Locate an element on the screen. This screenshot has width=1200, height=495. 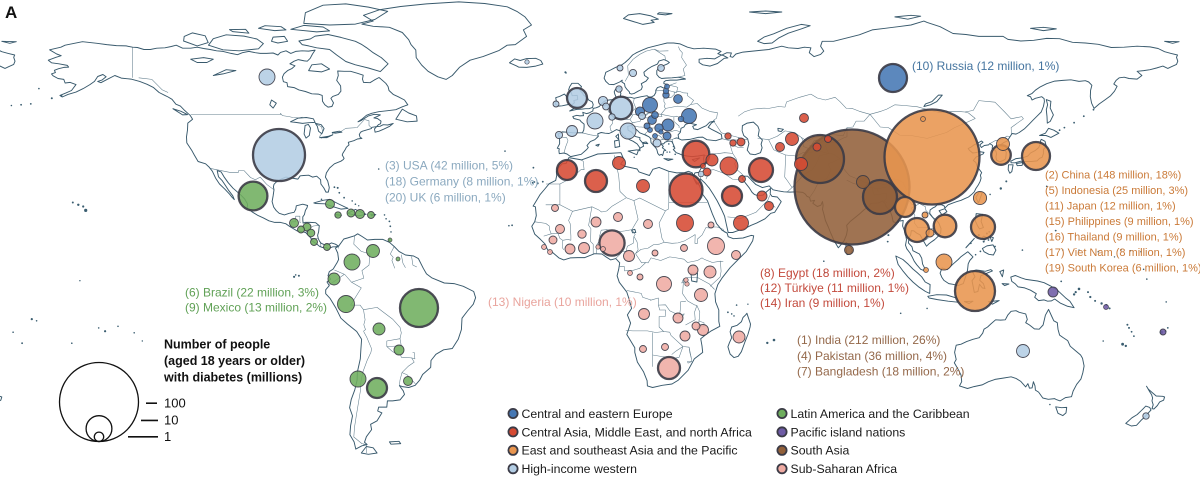
svg-text: (4) Pakistan (36 million, 4%) is located at coordinates (872, 356).